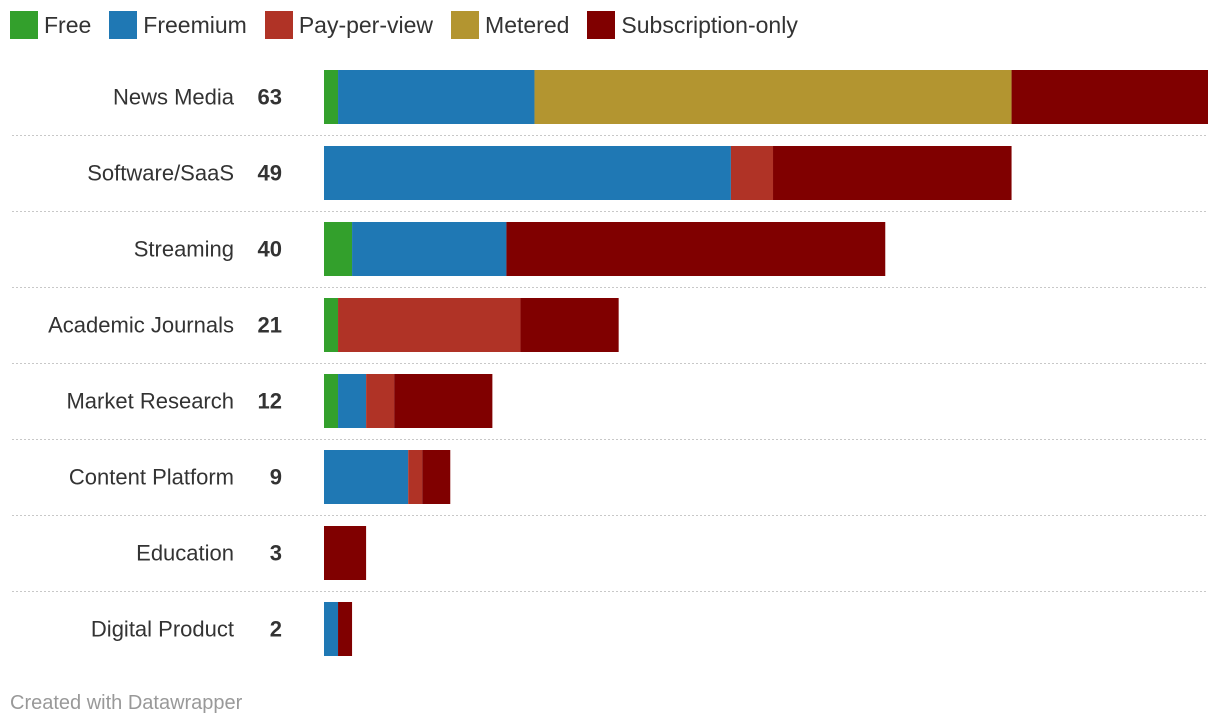 The image size is (1220, 728). What do you see at coordinates (126, 703) in the screenshot?
I see `footer-credit: Created with Datawrapper` at bounding box center [126, 703].